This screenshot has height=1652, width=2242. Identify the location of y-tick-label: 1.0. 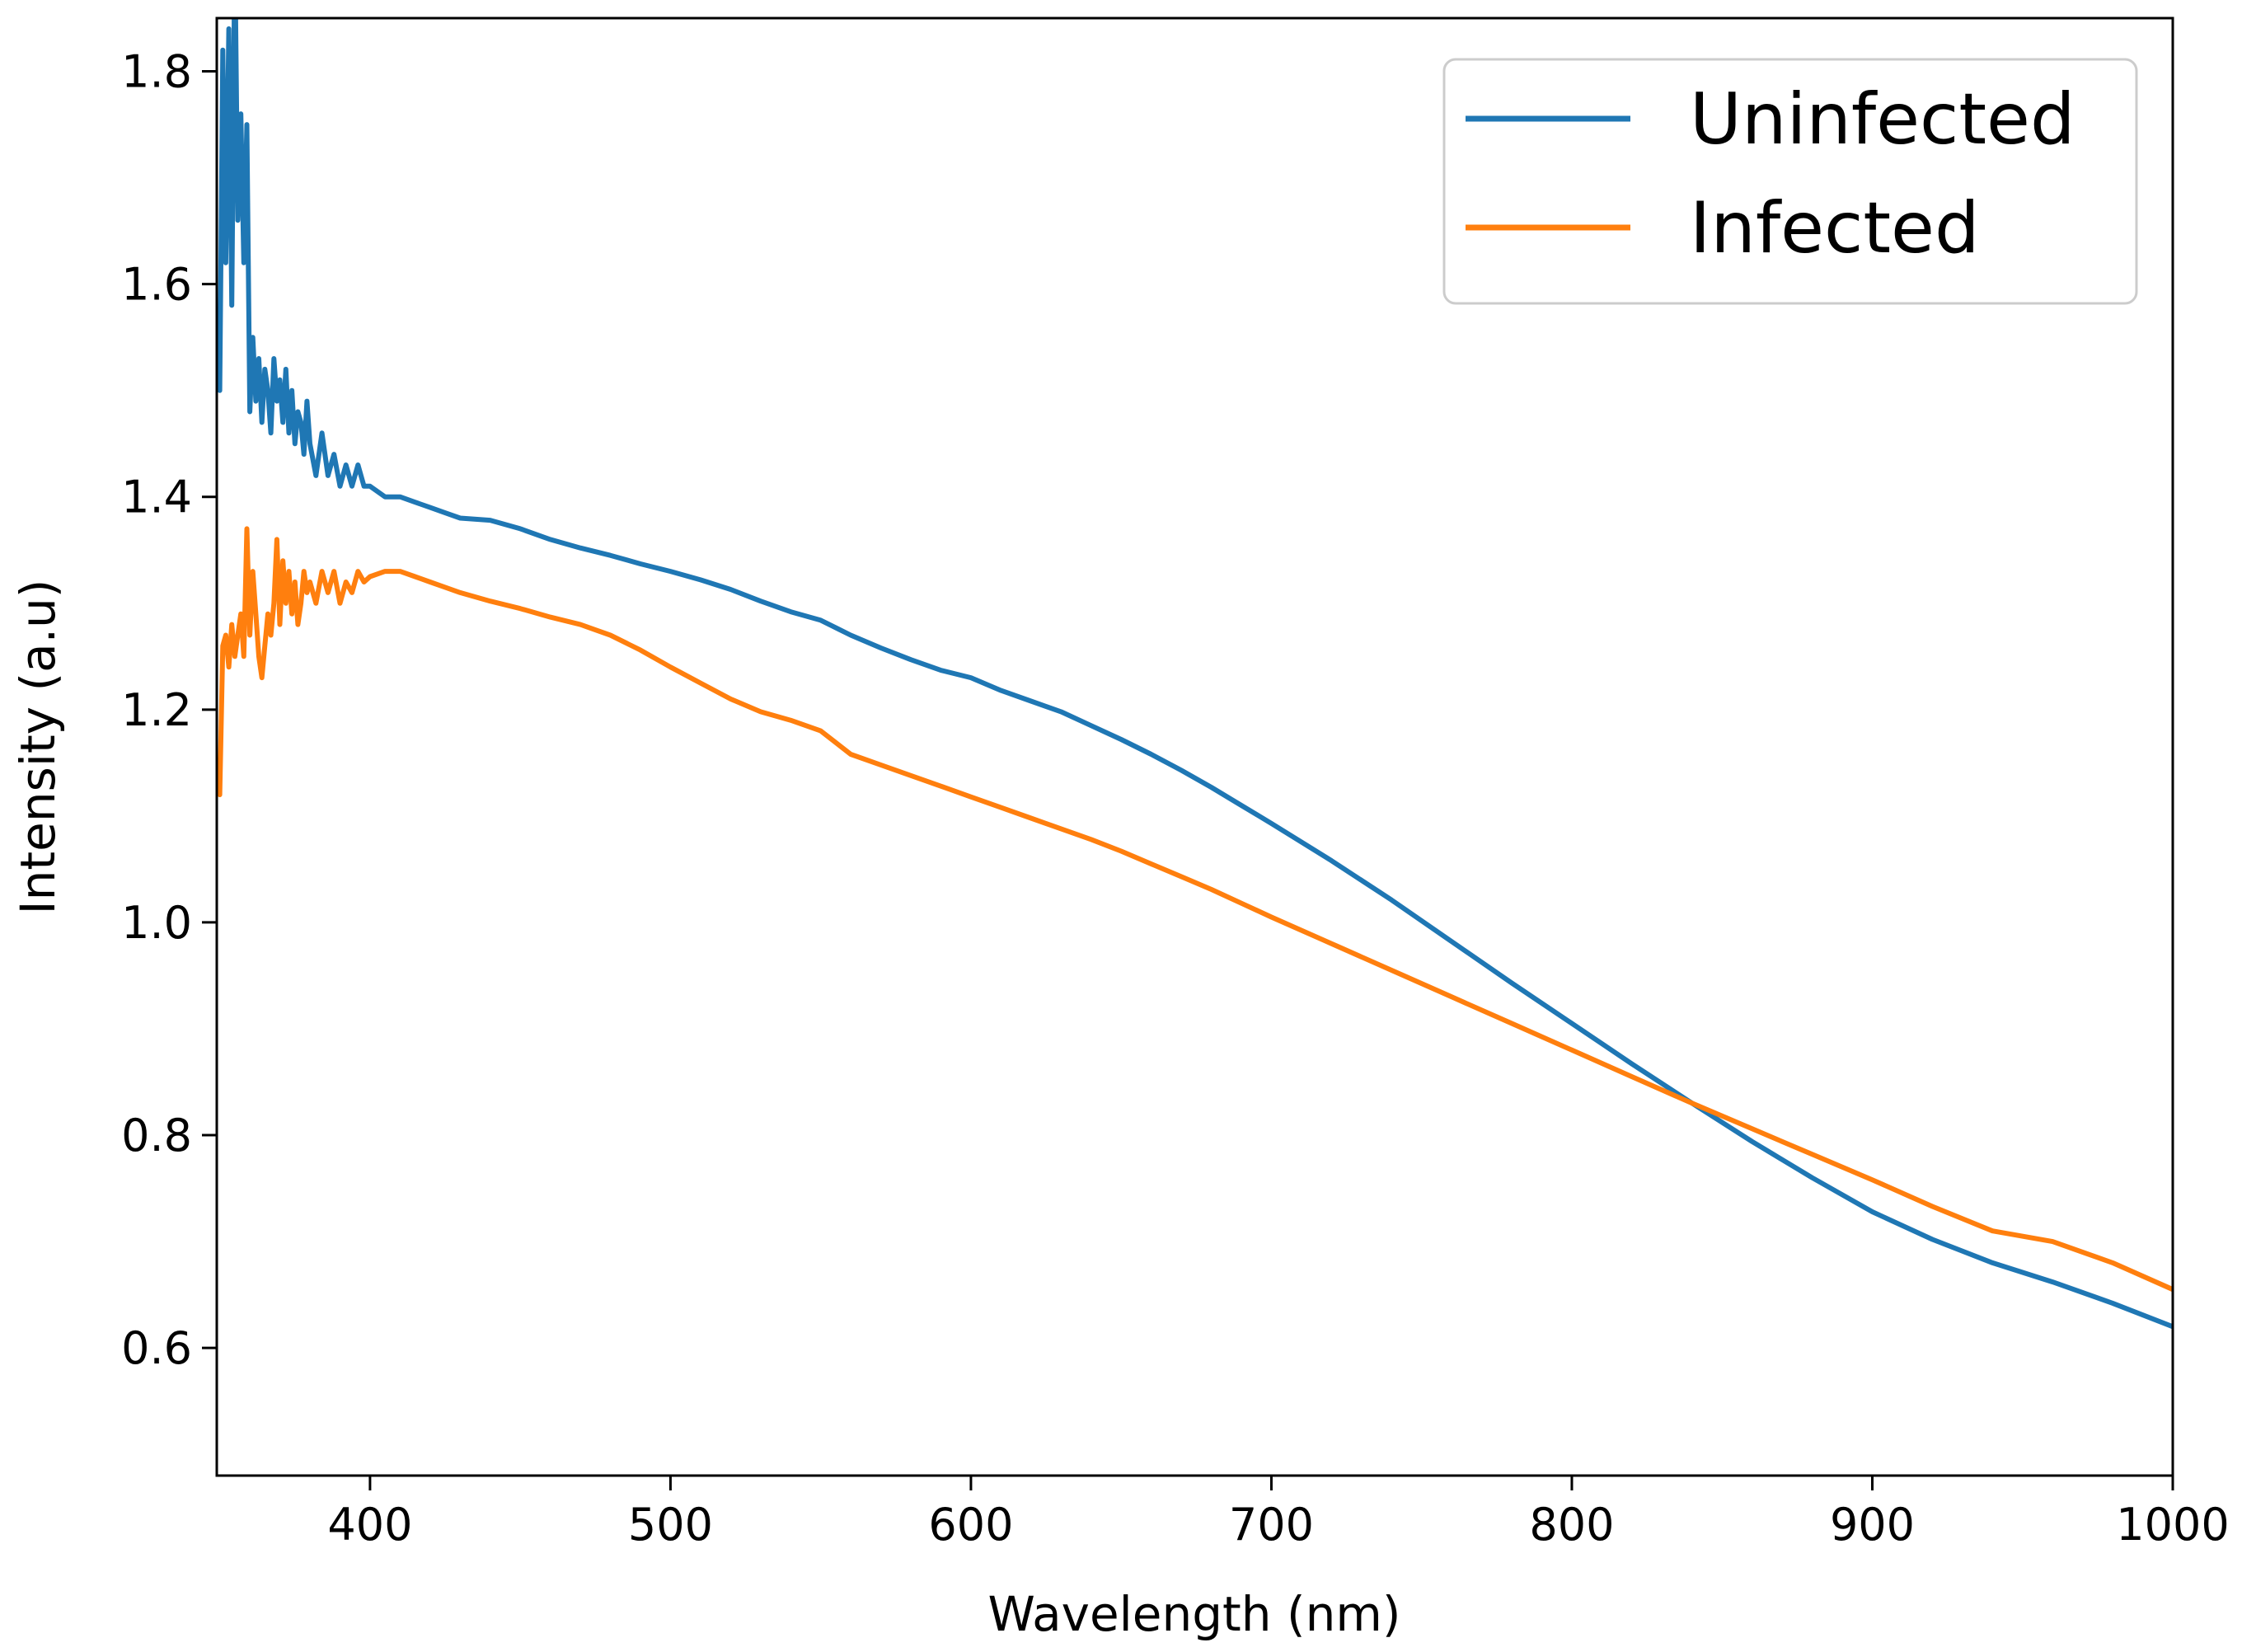
(156, 923).